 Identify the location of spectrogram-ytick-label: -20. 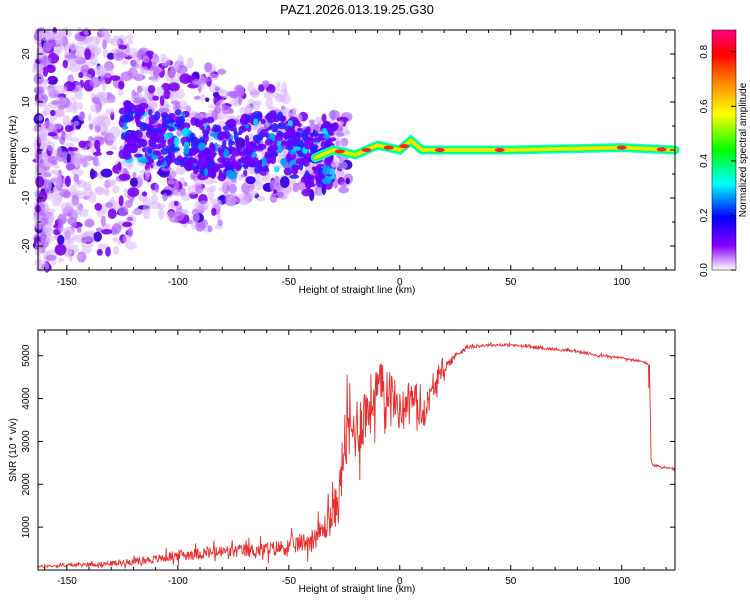
(26, 245).